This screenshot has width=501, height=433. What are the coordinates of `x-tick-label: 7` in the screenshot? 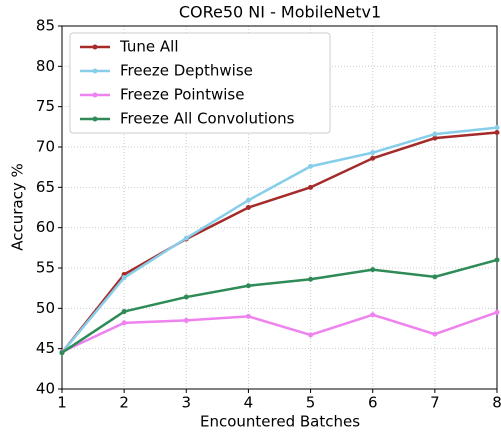 It's located at (435, 403).